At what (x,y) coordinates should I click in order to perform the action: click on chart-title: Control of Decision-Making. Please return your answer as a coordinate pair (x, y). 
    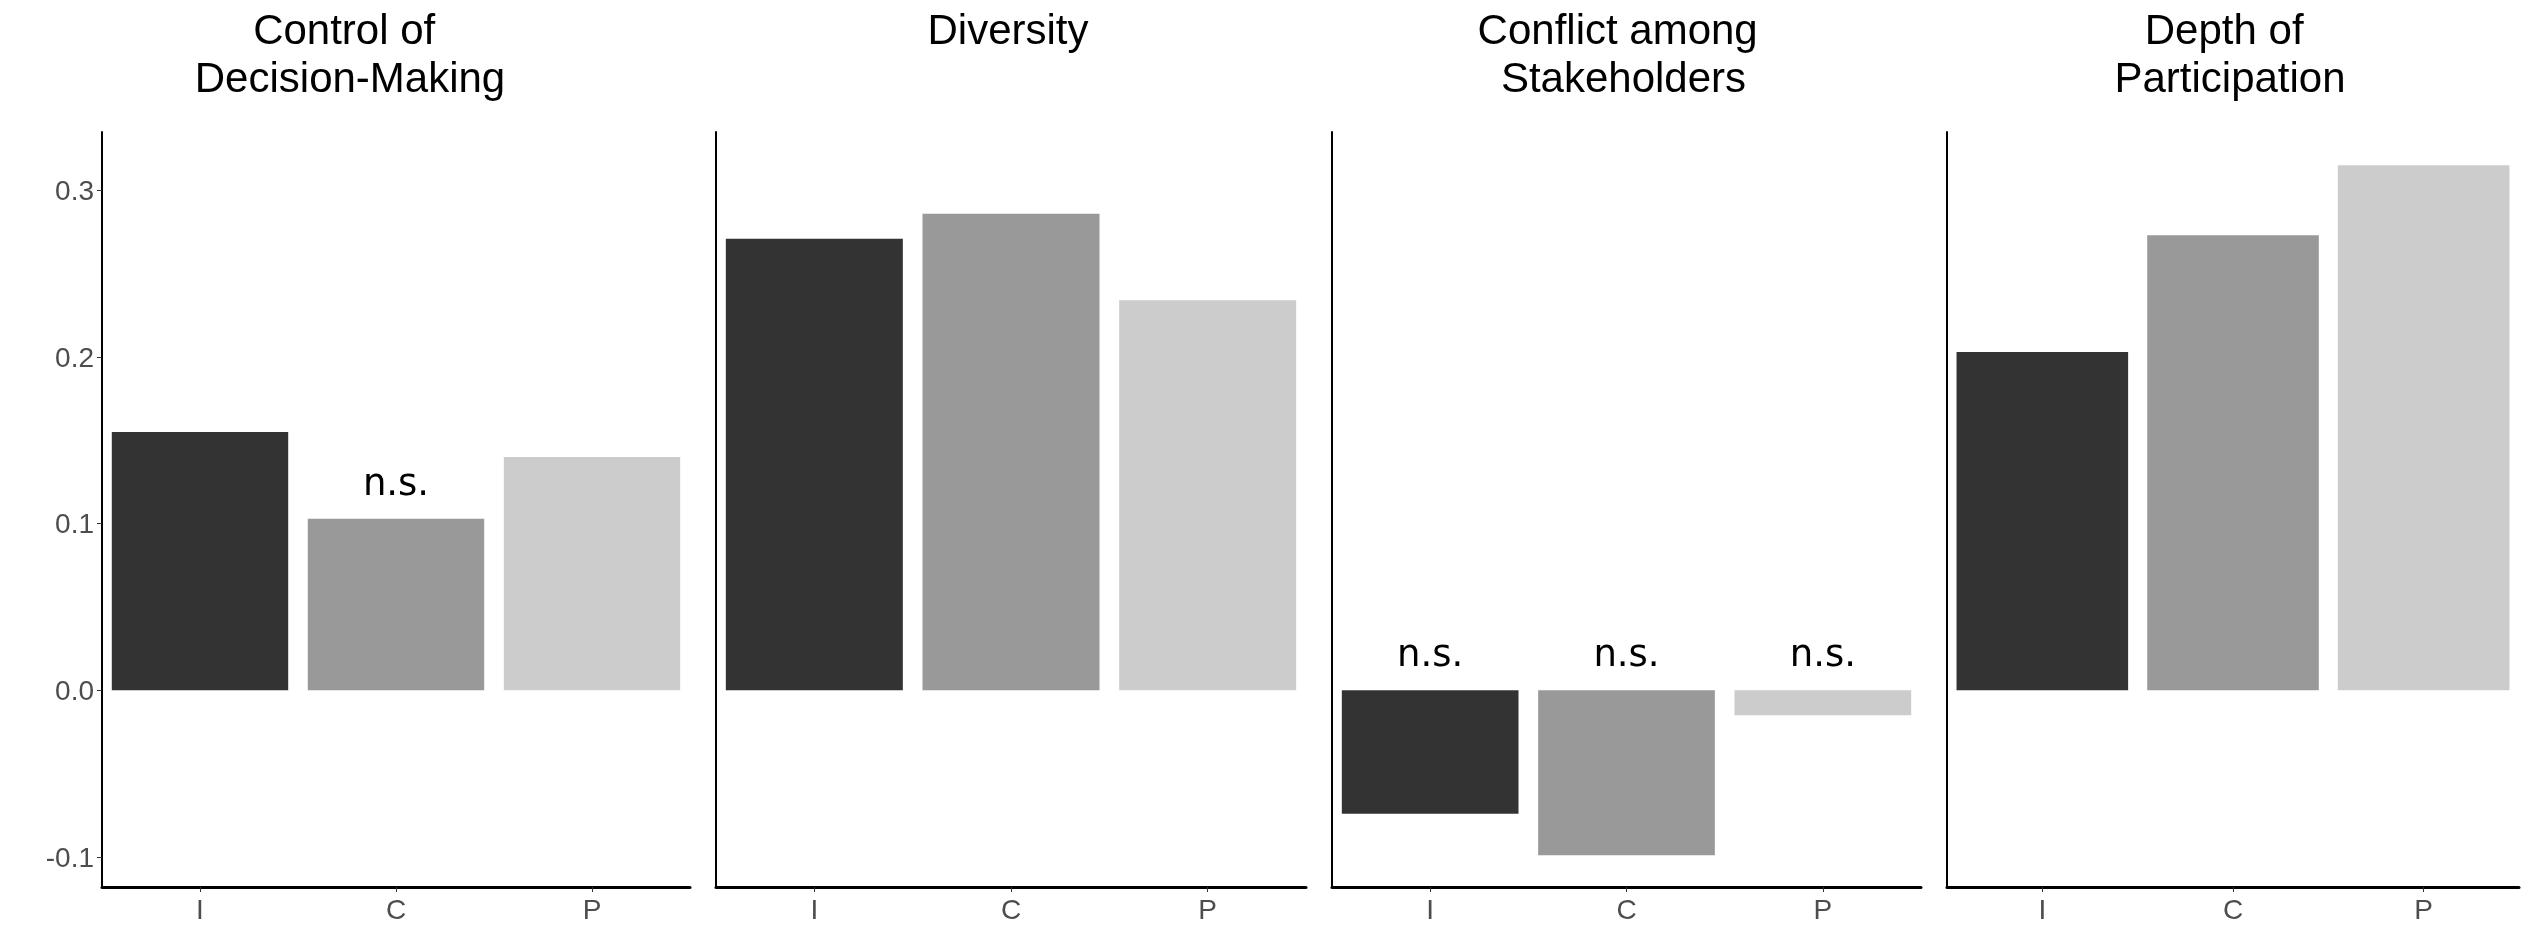
    Looking at the image, I should click on (350, 53).